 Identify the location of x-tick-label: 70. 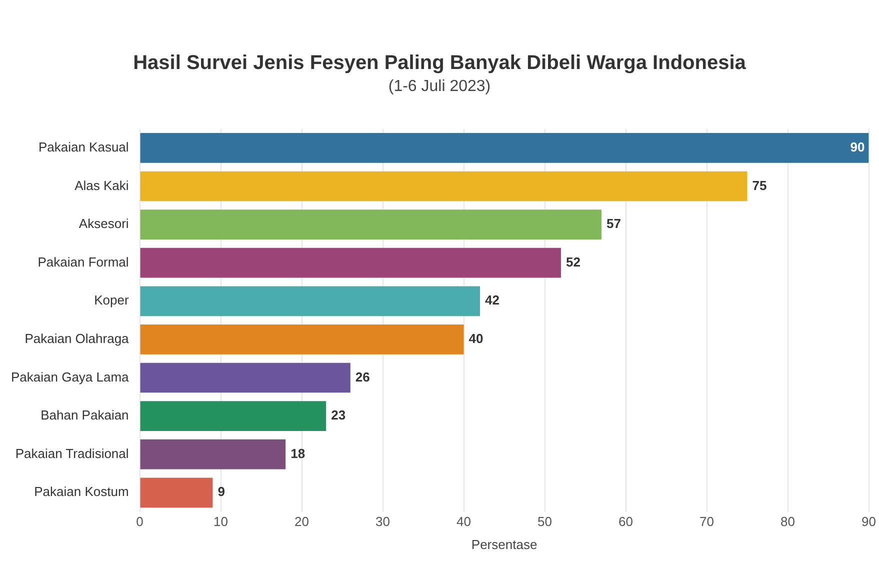
(707, 522).